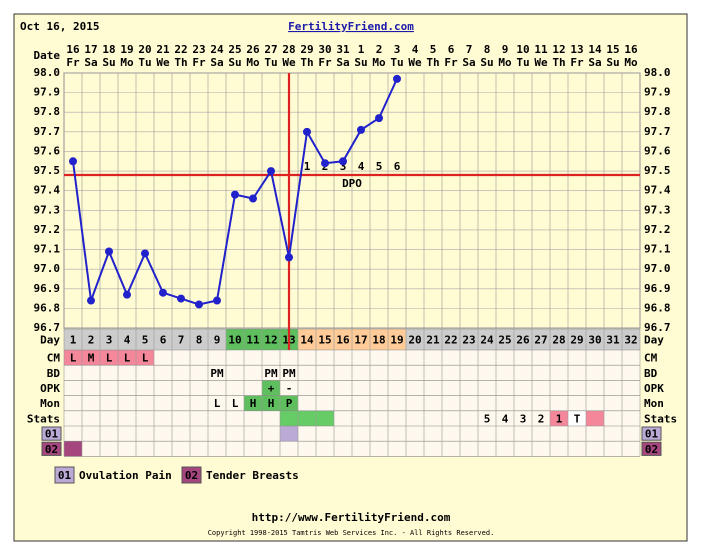  I want to click on dpo-number: 6, so click(397, 166).